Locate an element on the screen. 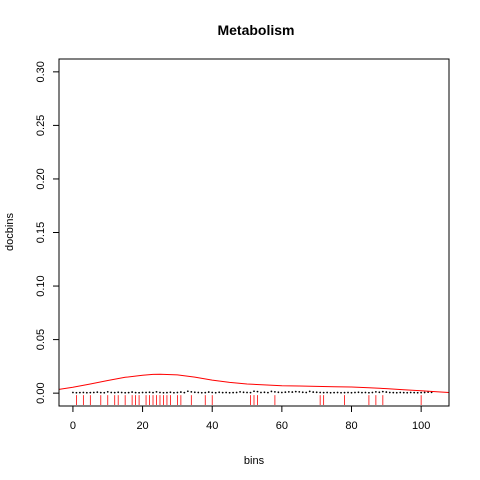 This screenshot has width=480, height=480. y-tick-label-0: 0.00 is located at coordinates (41, 392).